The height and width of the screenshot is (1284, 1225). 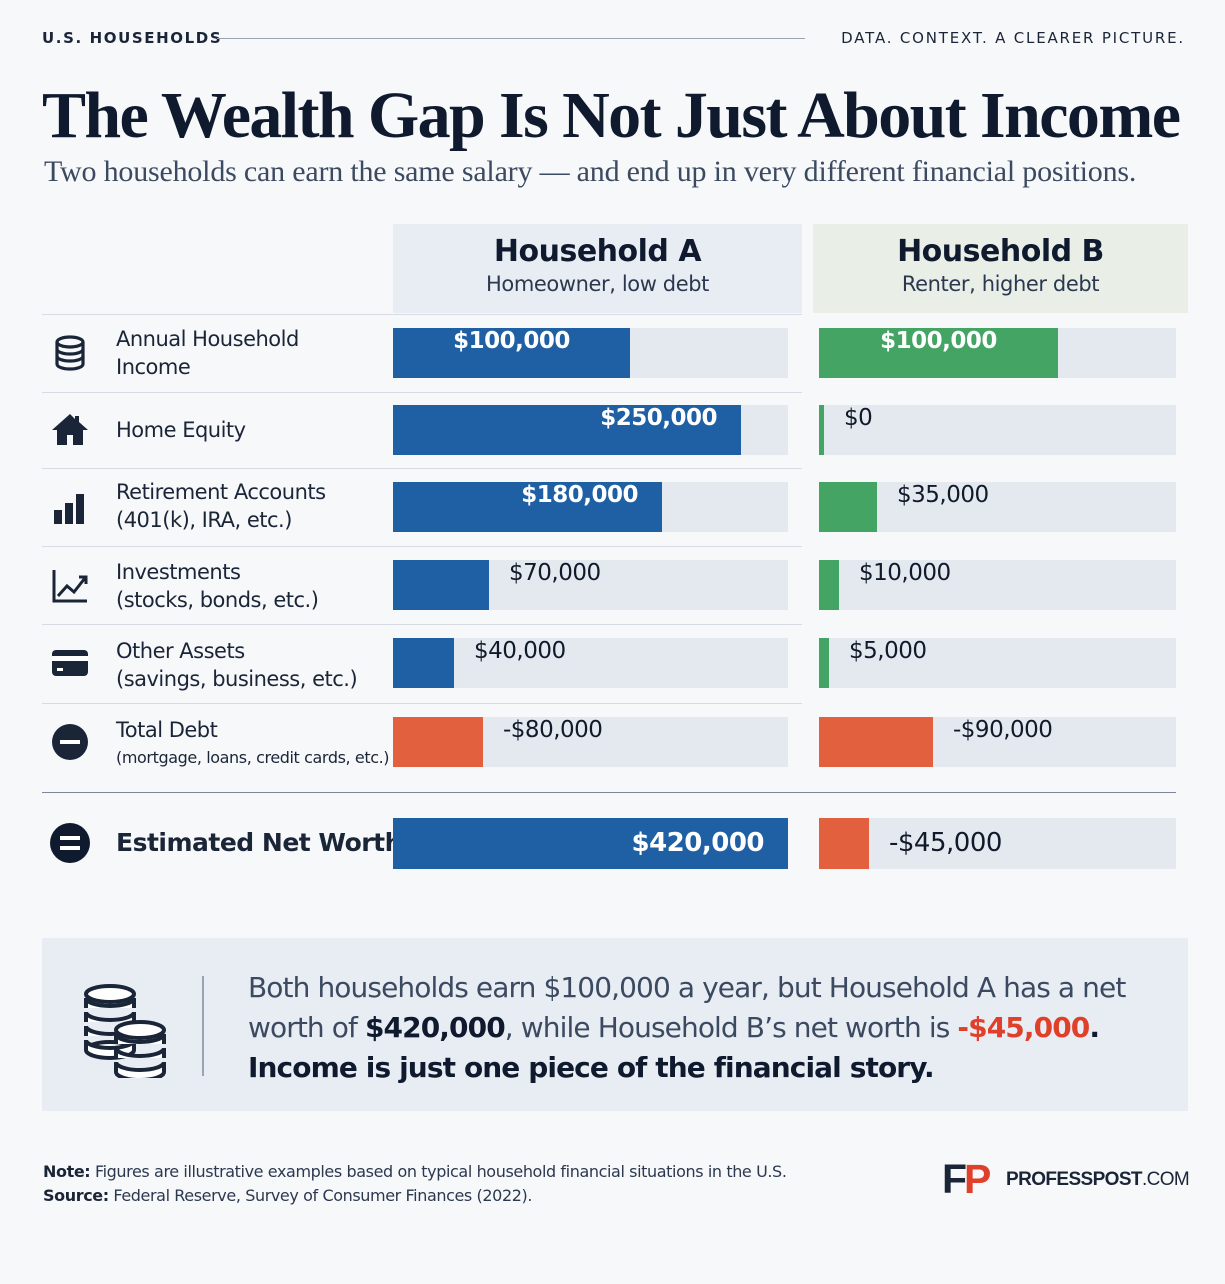 What do you see at coordinates (954, 1179) in the screenshot?
I see `brand-mark-f: F` at bounding box center [954, 1179].